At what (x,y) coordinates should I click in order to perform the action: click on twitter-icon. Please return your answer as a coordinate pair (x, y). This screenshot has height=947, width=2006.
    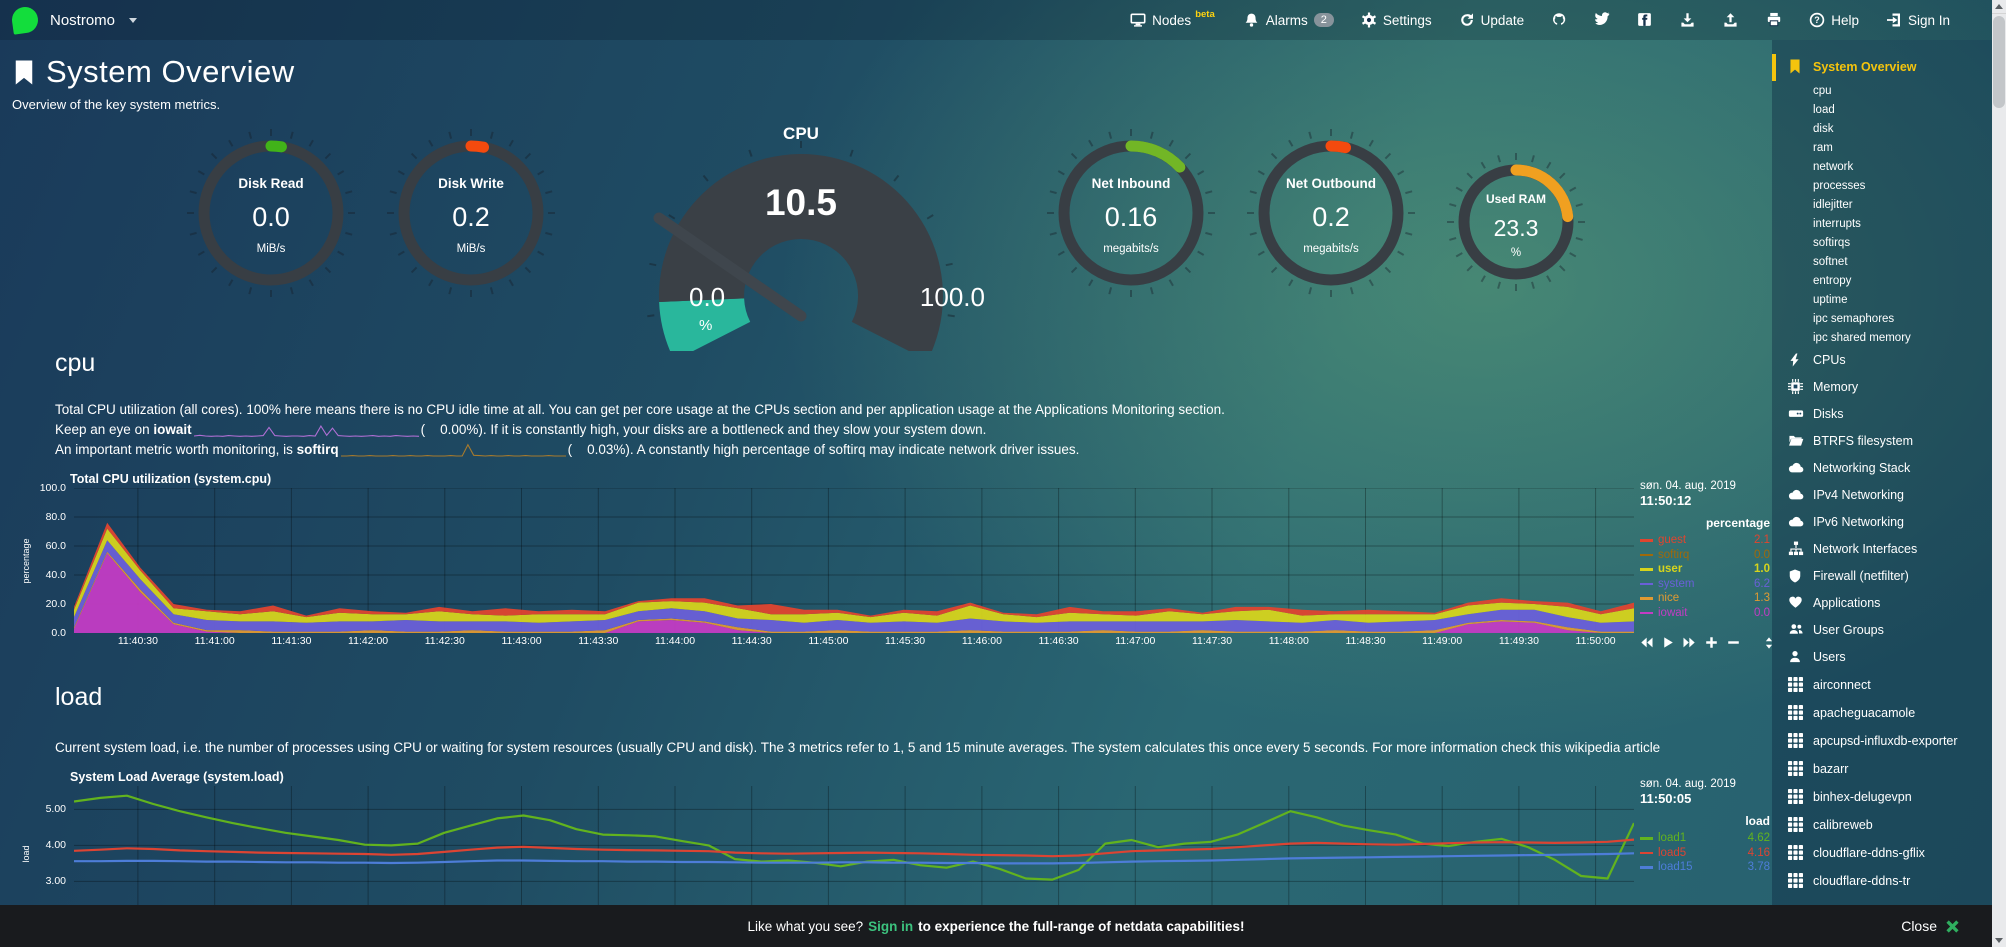
    Looking at the image, I should click on (1602, 20).